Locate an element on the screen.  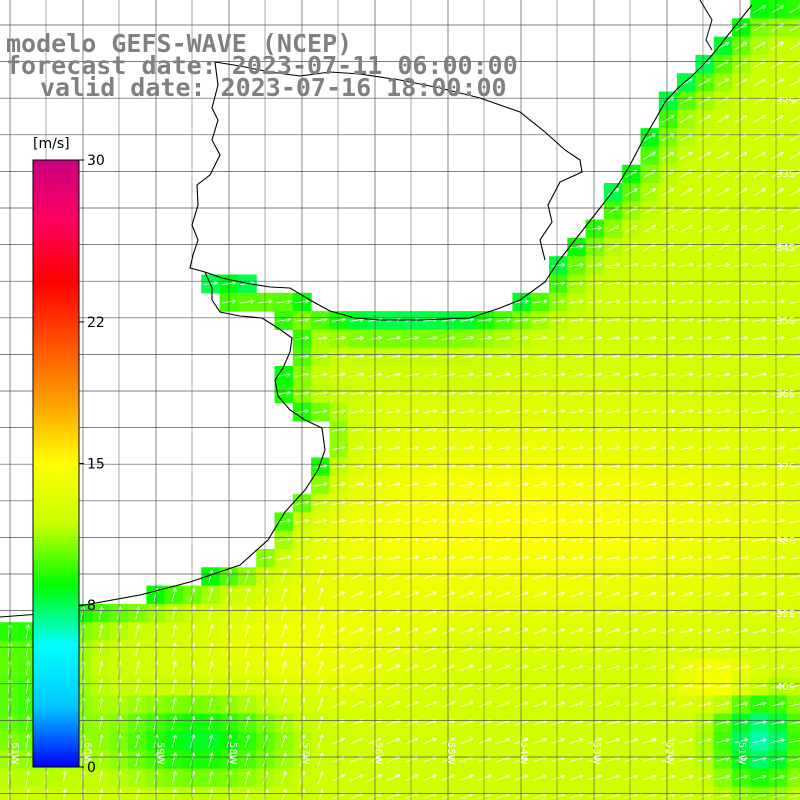
forecast-date: forecast date: 2023-07-11 06:00:00 is located at coordinates (262, 65).